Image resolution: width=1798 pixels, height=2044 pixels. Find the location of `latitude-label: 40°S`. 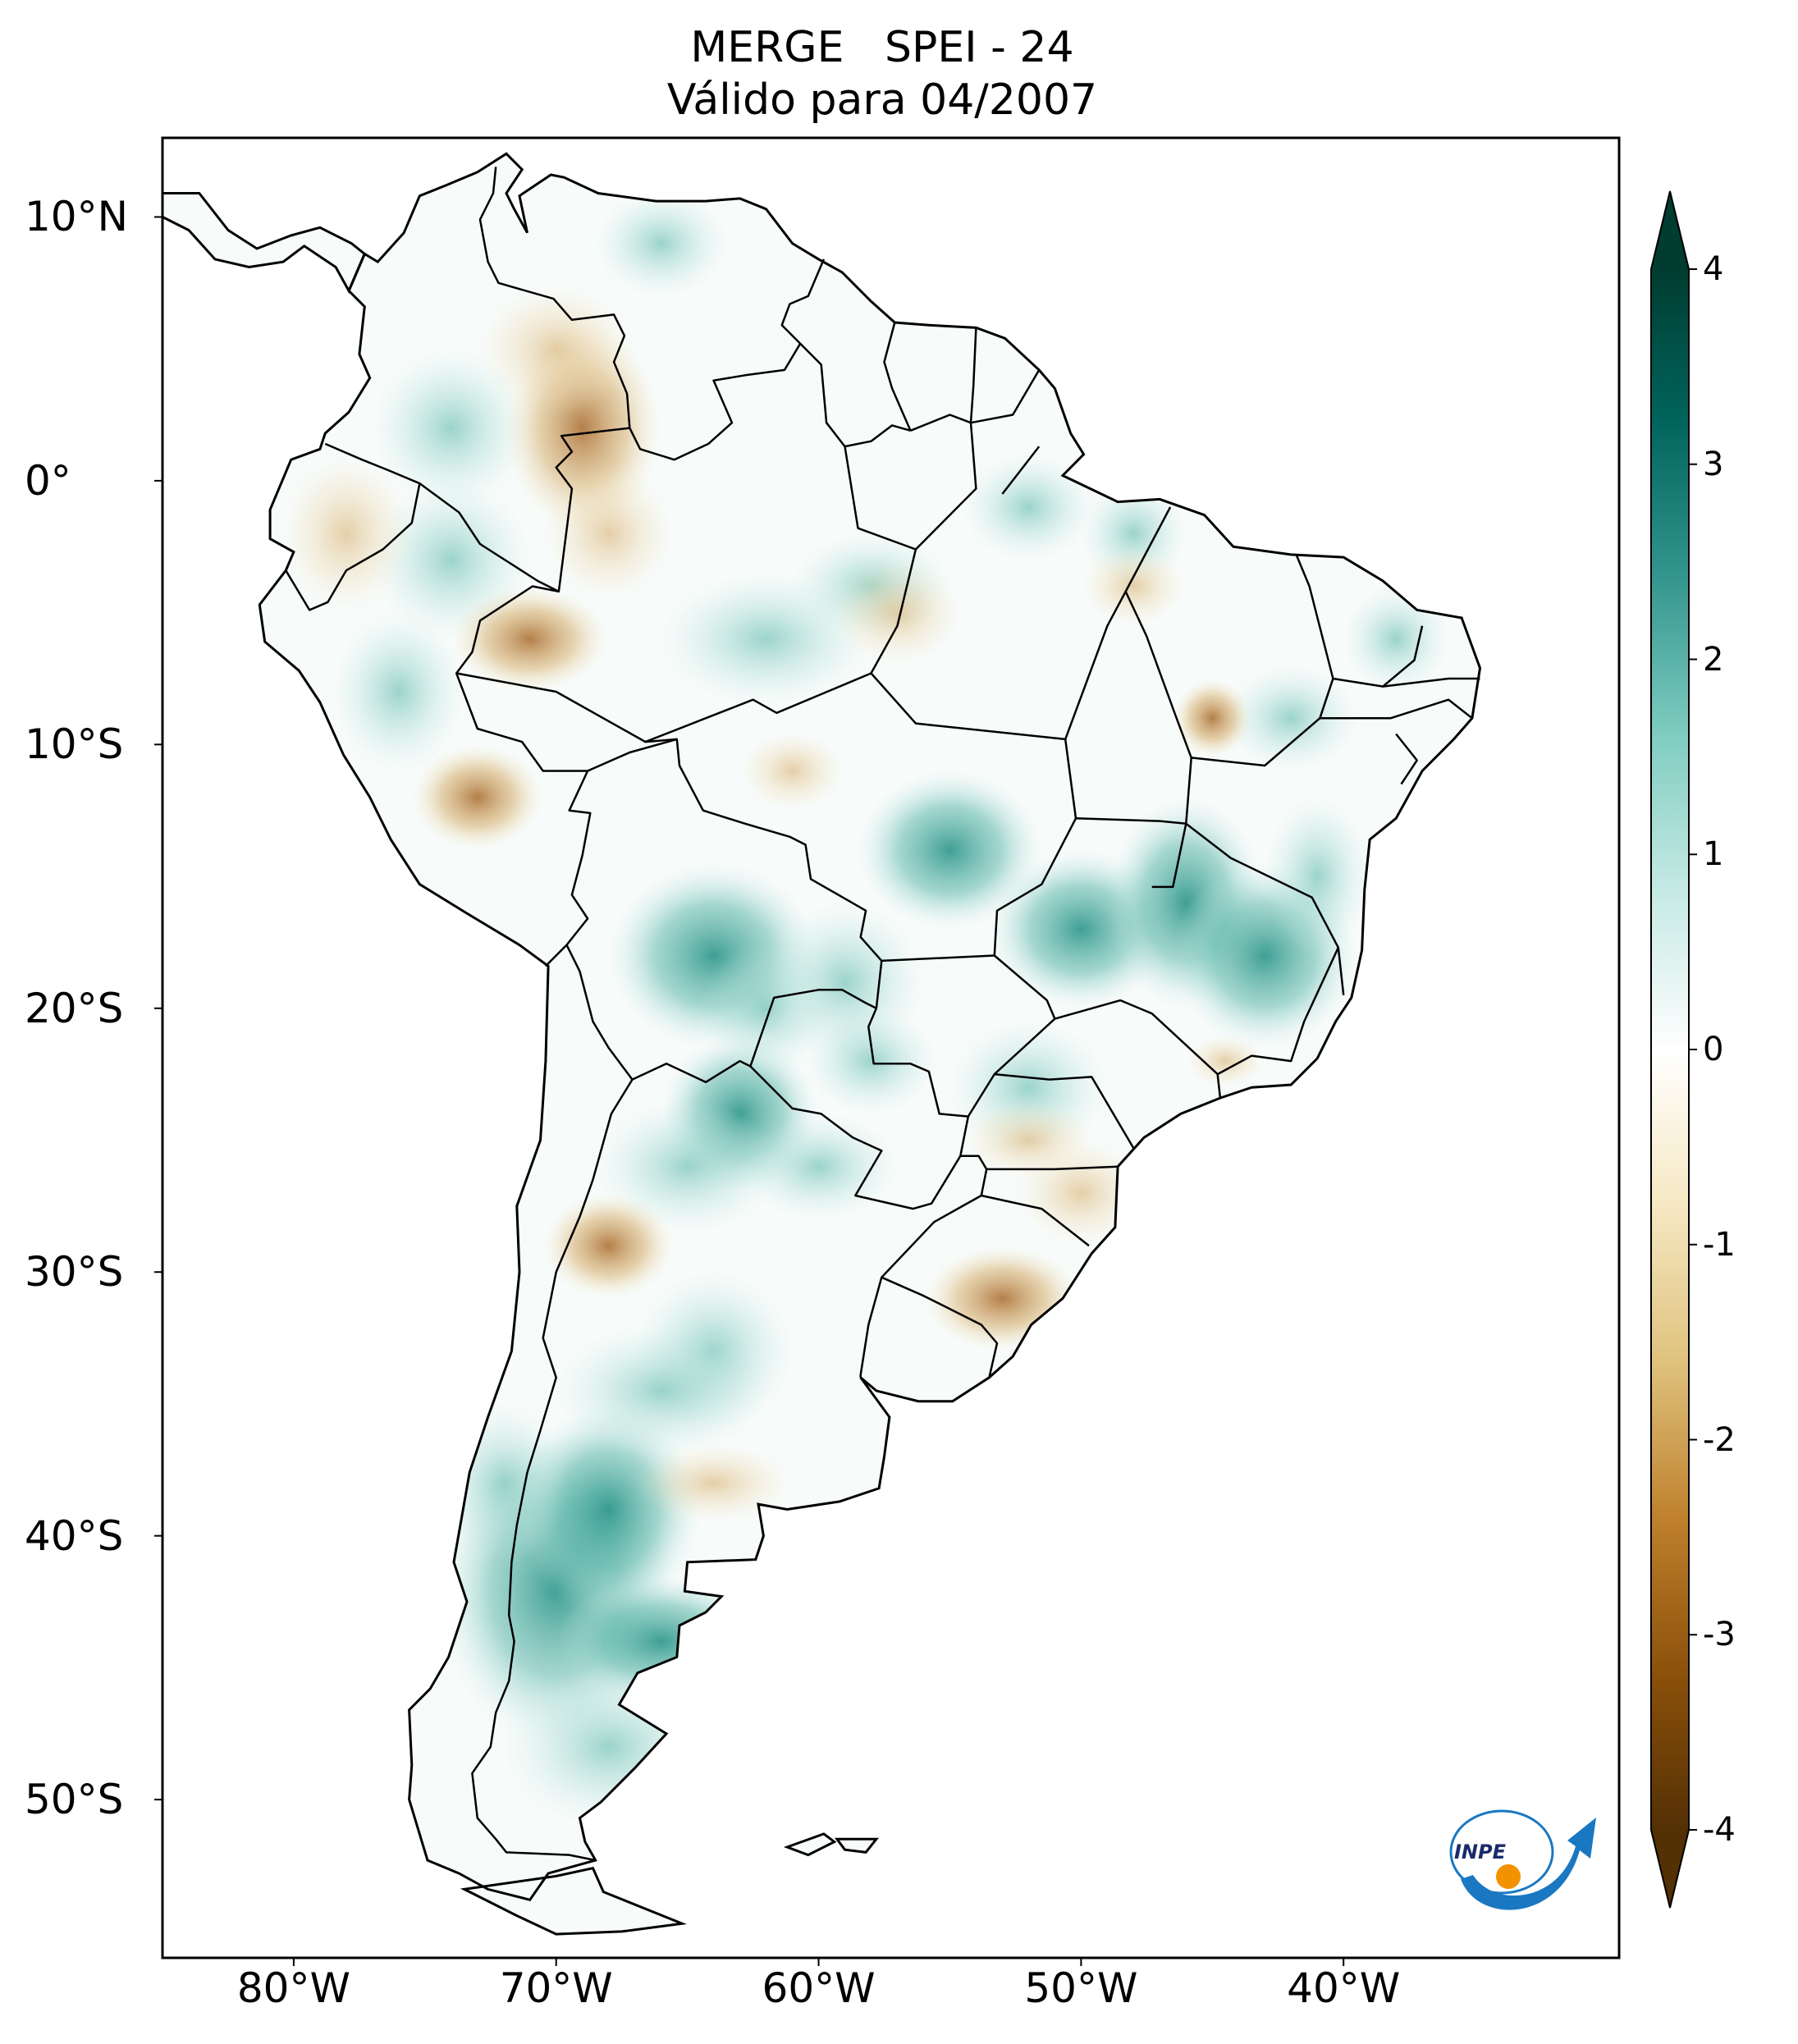

latitude-label: 40°S is located at coordinates (74, 1535).